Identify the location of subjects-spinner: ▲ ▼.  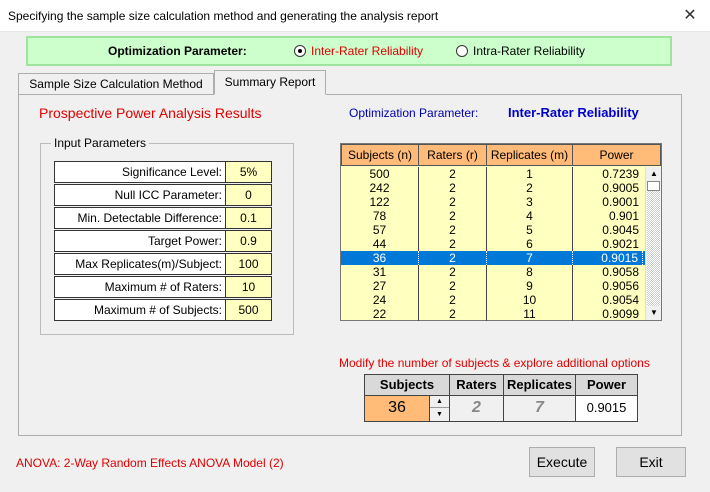
(440, 409).